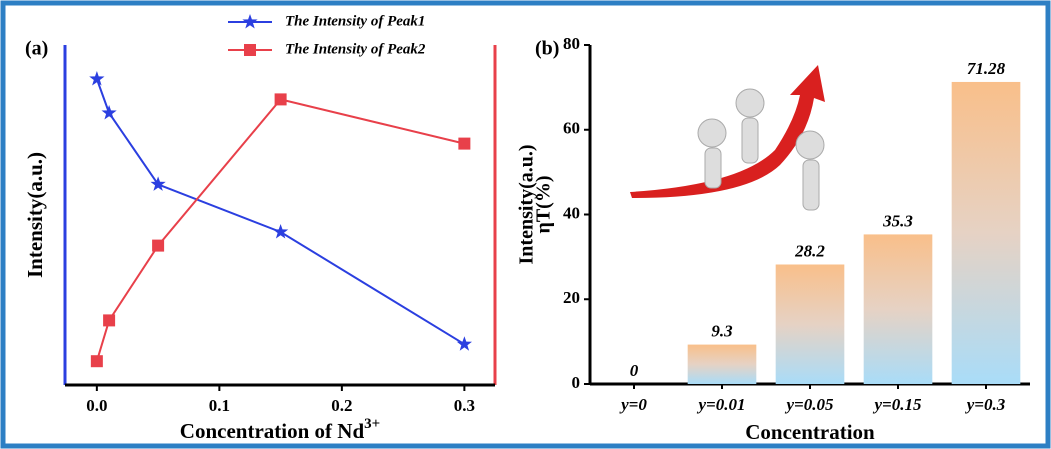  I want to click on y-label-overlay: Intensity(a.u.), so click(527, 204).